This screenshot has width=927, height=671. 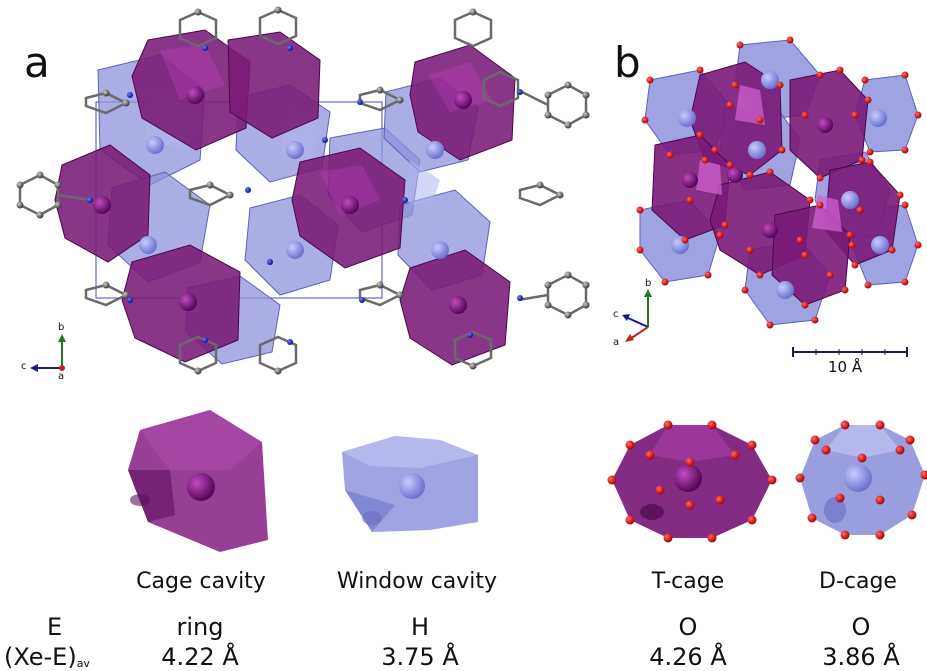 What do you see at coordinates (420, 657) in the screenshot?
I see `distance-window: 3.75 Å` at bounding box center [420, 657].